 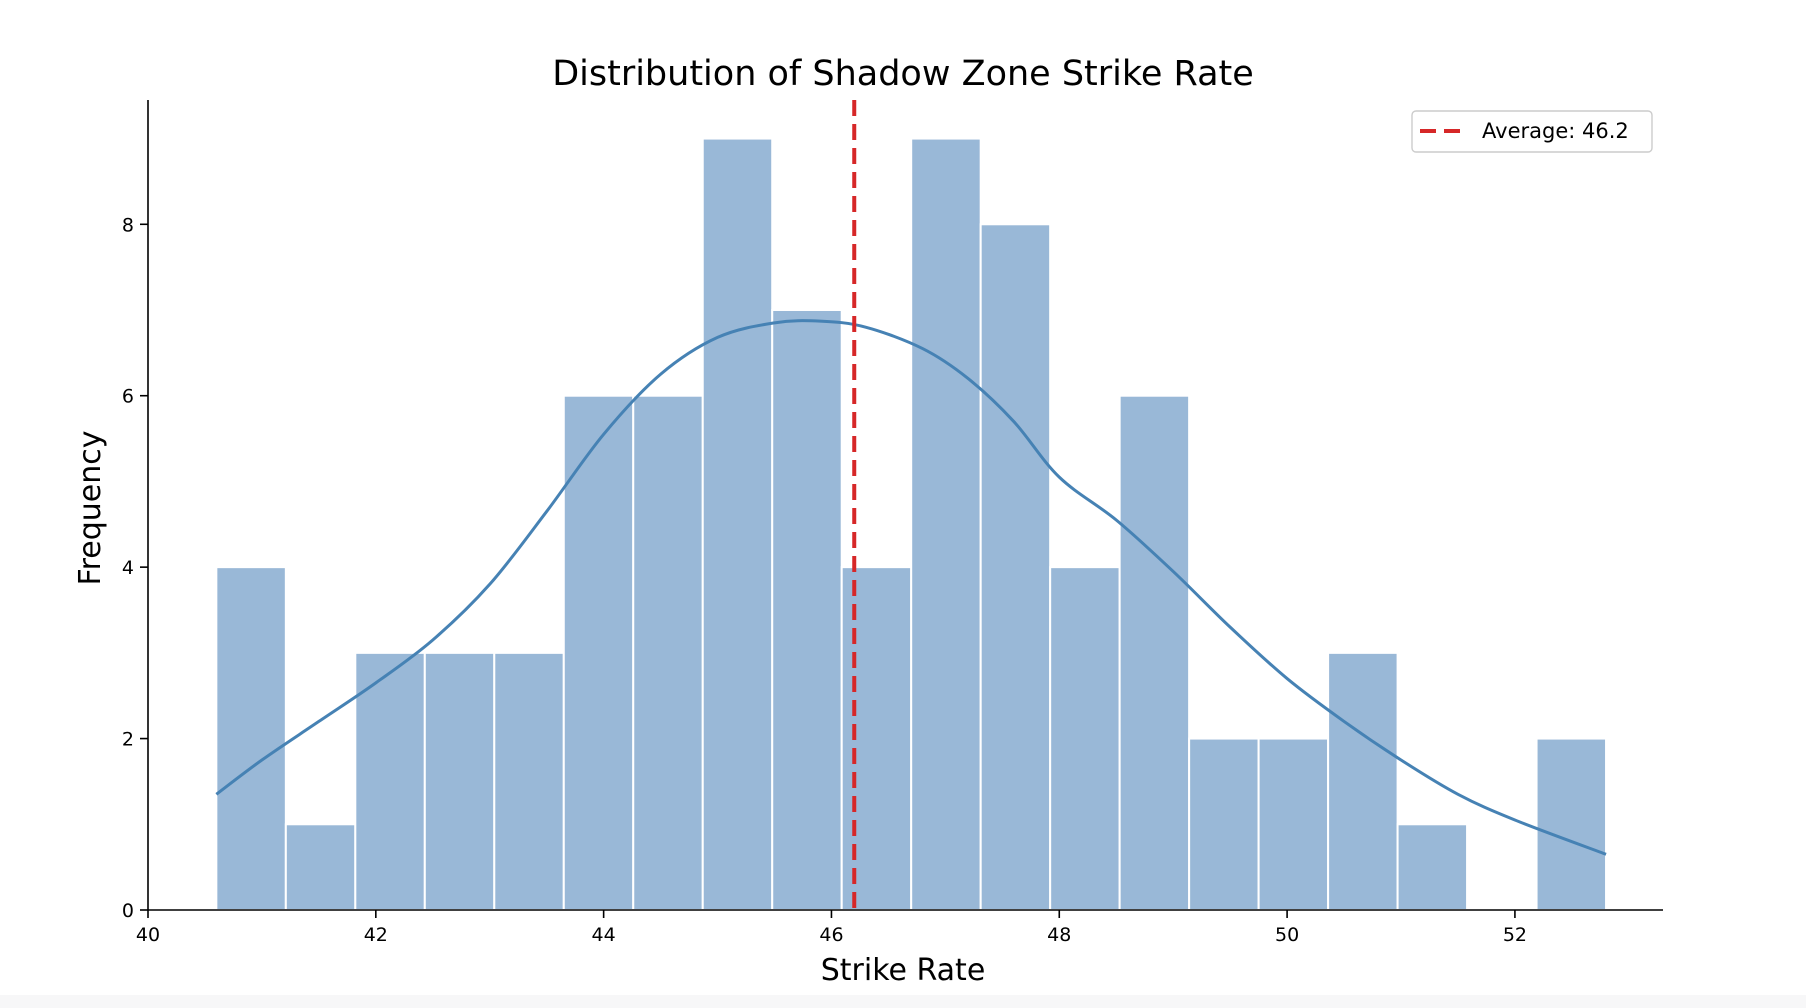 What do you see at coordinates (1059, 935) in the screenshot?
I see `x-tick-label: 48` at bounding box center [1059, 935].